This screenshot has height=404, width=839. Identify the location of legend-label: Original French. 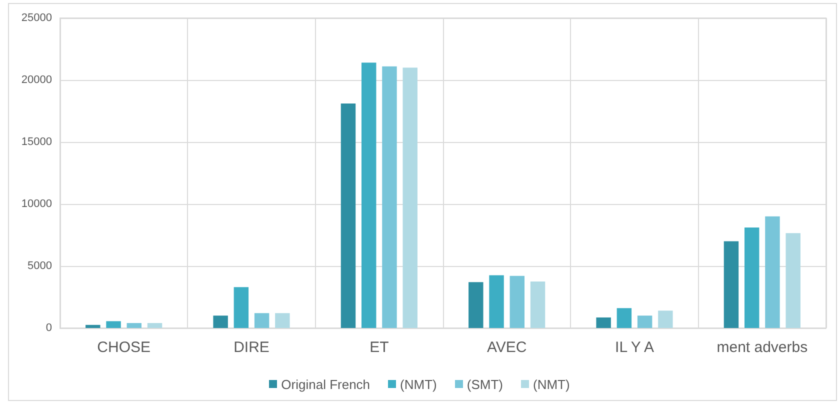
(325, 384).